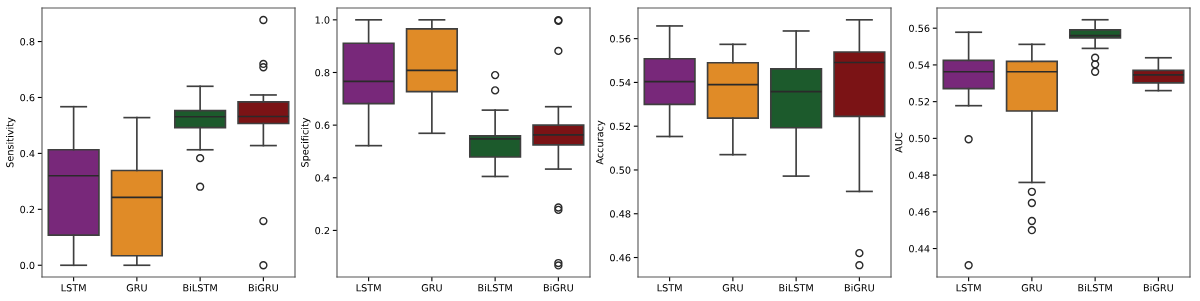 Image resolution: width=1200 pixels, height=301 pixels. Describe the element at coordinates (27, 265) in the screenshot. I see `y-tick-label: 0.0` at that location.